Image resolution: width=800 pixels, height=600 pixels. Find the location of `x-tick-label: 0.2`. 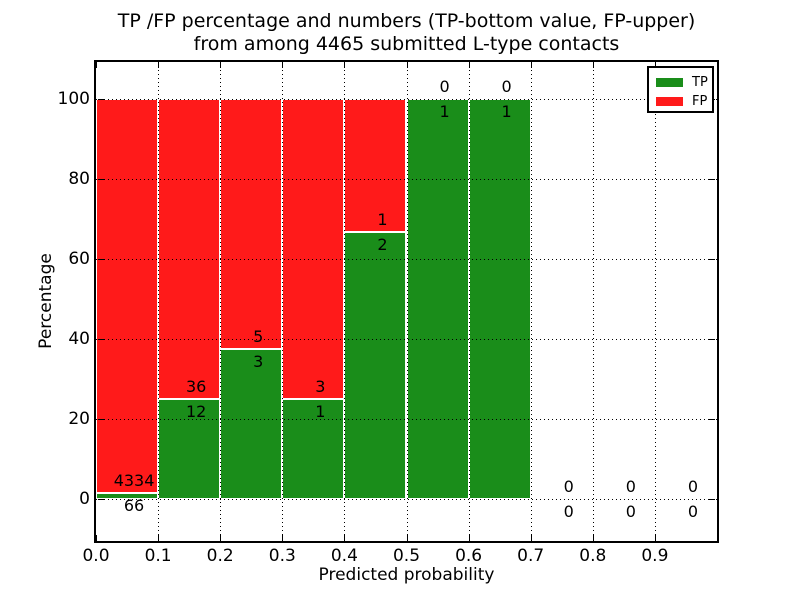

x-tick-label: 0.2 is located at coordinates (220, 556).